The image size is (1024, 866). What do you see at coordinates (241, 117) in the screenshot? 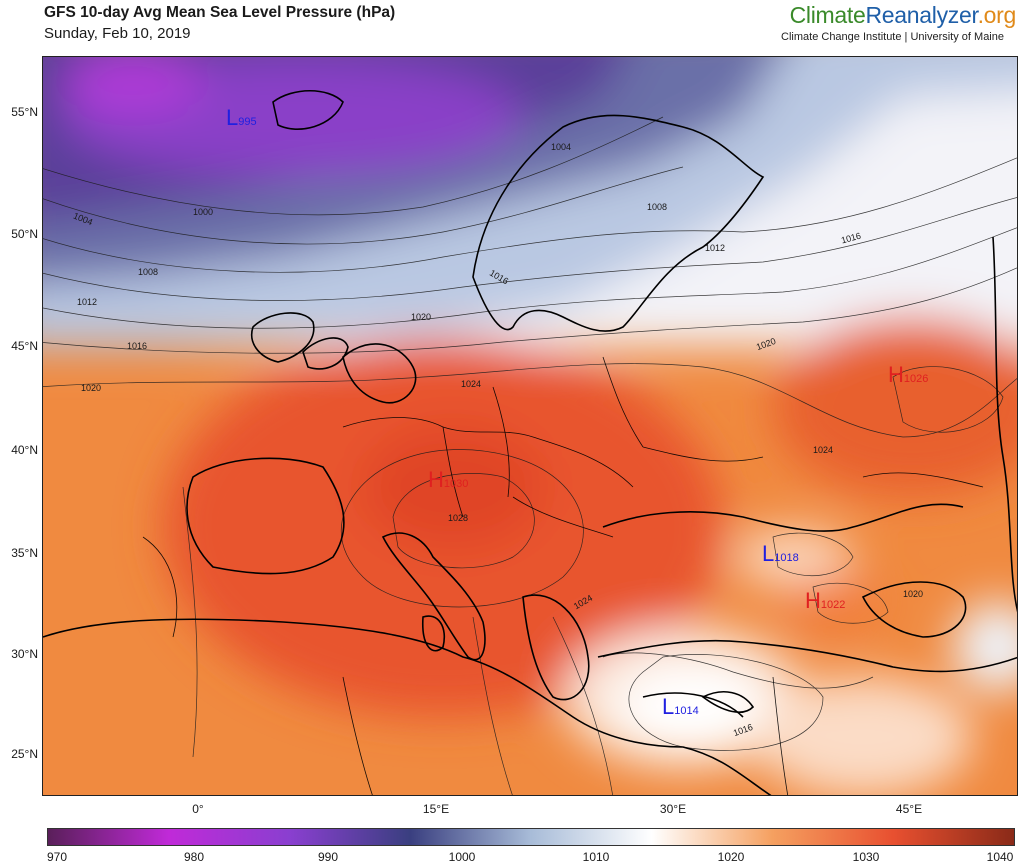
I see `low-pressure-center: L995` at bounding box center [241, 117].